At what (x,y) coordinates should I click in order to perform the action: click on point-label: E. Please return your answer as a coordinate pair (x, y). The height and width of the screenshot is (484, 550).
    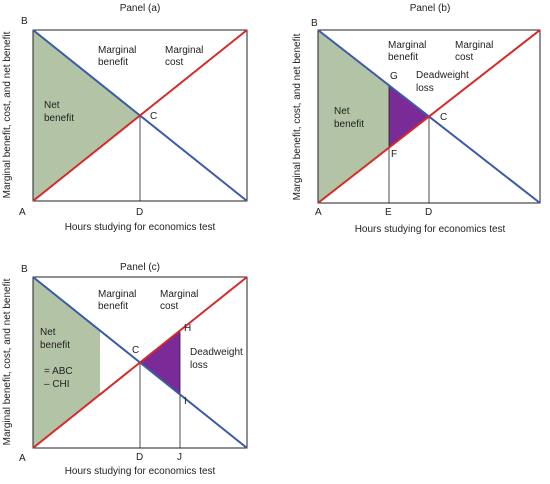
    Looking at the image, I should click on (388, 212).